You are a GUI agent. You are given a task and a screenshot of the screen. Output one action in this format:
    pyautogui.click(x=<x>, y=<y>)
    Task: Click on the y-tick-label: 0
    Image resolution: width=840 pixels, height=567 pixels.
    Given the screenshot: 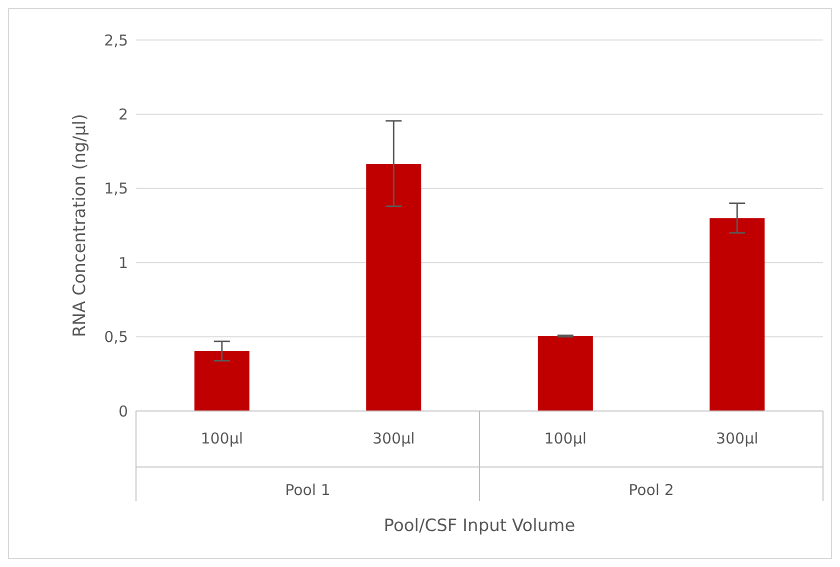 What is the action you would take?
    pyautogui.click(x=123, y=411)
    